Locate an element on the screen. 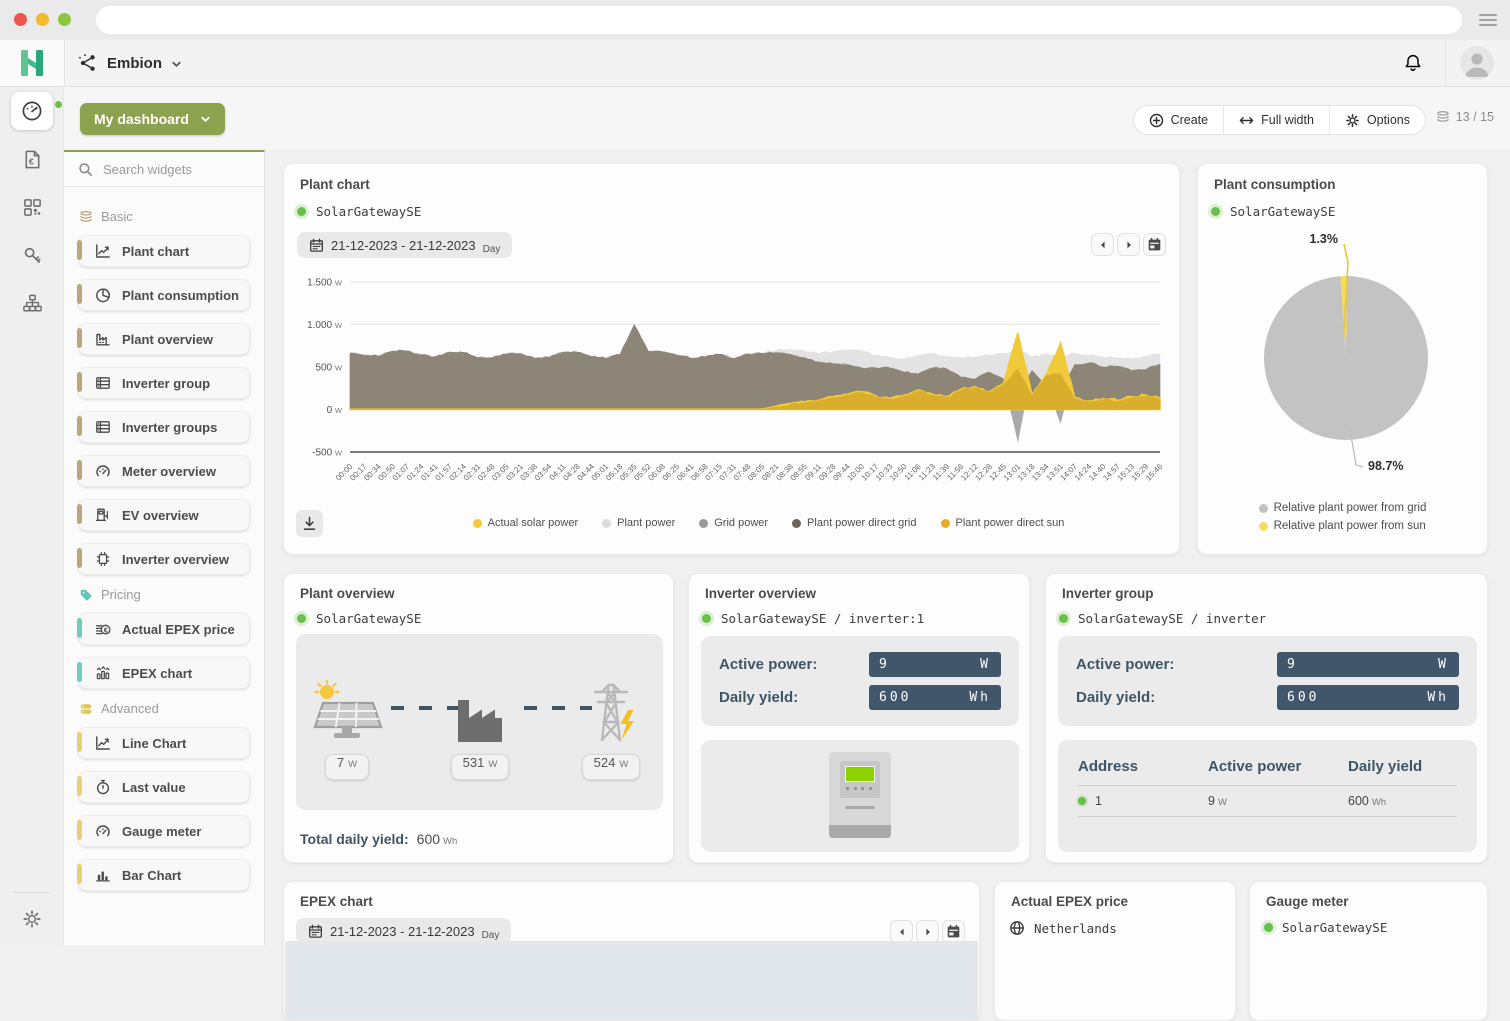 This screenshot has width=1510, height=1021. active-indicator-dot is located at coordinates (58, 104).